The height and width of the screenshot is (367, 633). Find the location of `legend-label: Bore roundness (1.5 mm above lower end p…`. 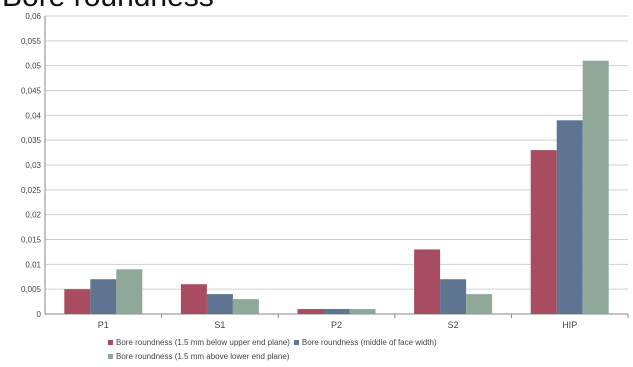

legend-label: Bore roundness (1.5 mm above lower end p… is located at coordinates (203, 356).